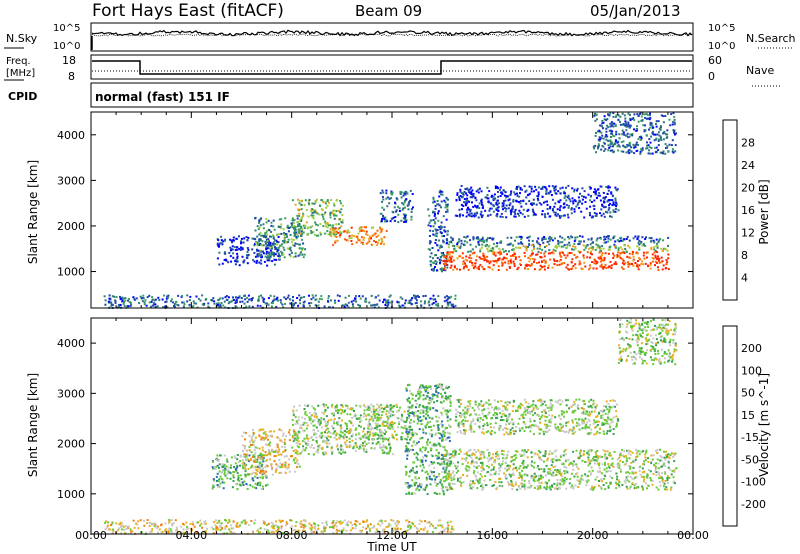  Describe the element at coordinates (248, 251) in the screenshot. I see `power-band` at that location.